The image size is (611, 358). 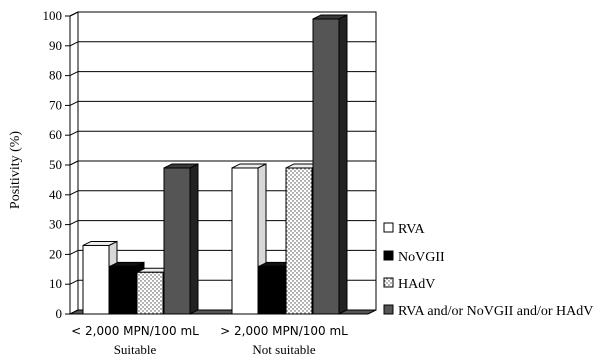 I want to click on y-tick-label: 30, so click(x=55, y=224).